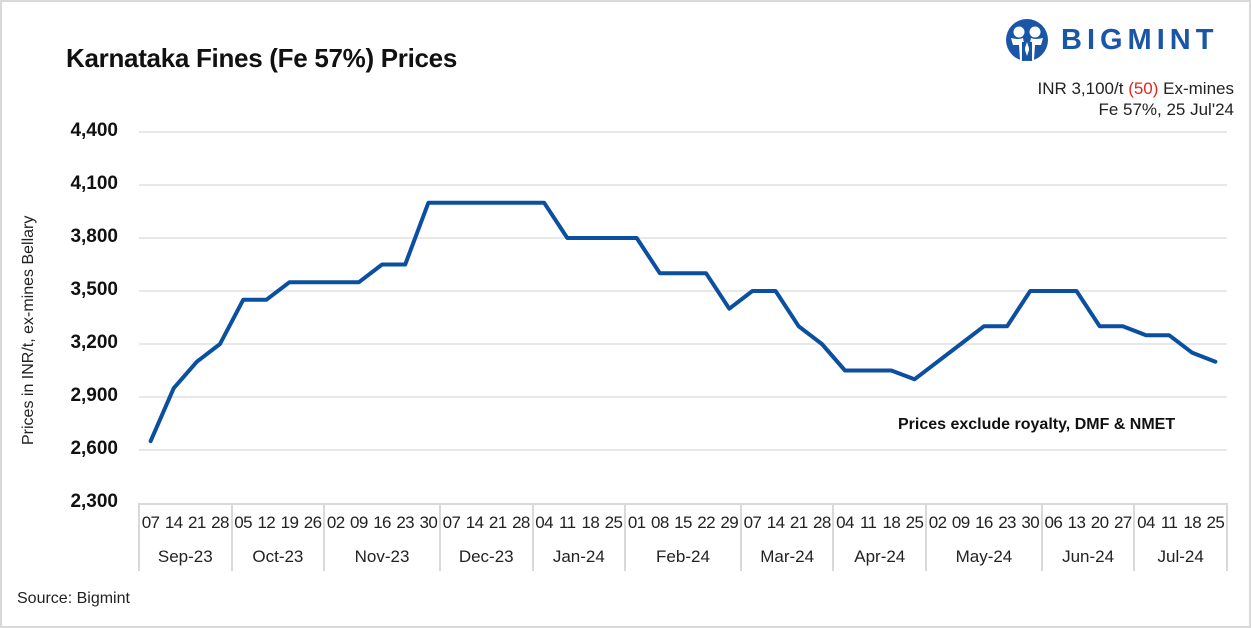  I want to click on price-change: (50), so click(1143, 88).